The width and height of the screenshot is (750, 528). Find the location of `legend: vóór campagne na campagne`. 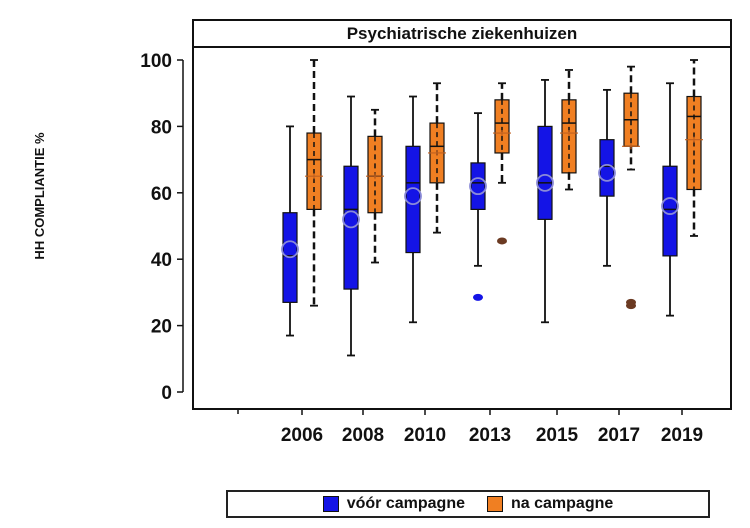

legend: vóór campagne na campagne is located at coordinates (468, 504).